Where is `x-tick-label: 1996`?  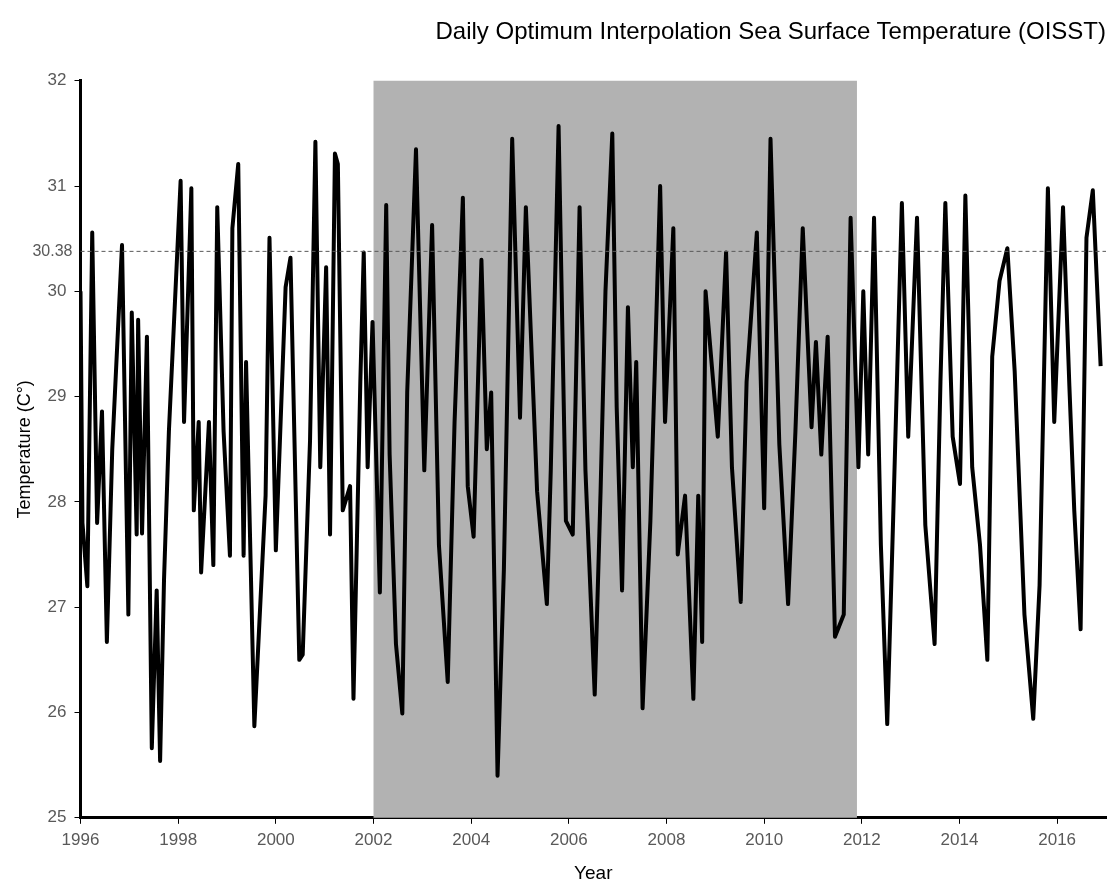 x-tick-label: 1996 is located at coordinates (80, 839).